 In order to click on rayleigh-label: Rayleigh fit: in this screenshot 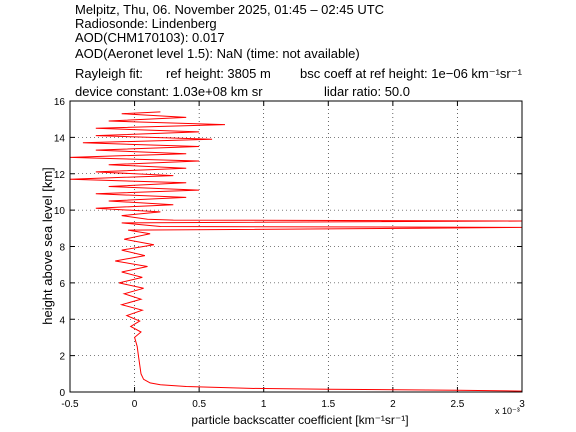, I will do `click(109, 73)`.